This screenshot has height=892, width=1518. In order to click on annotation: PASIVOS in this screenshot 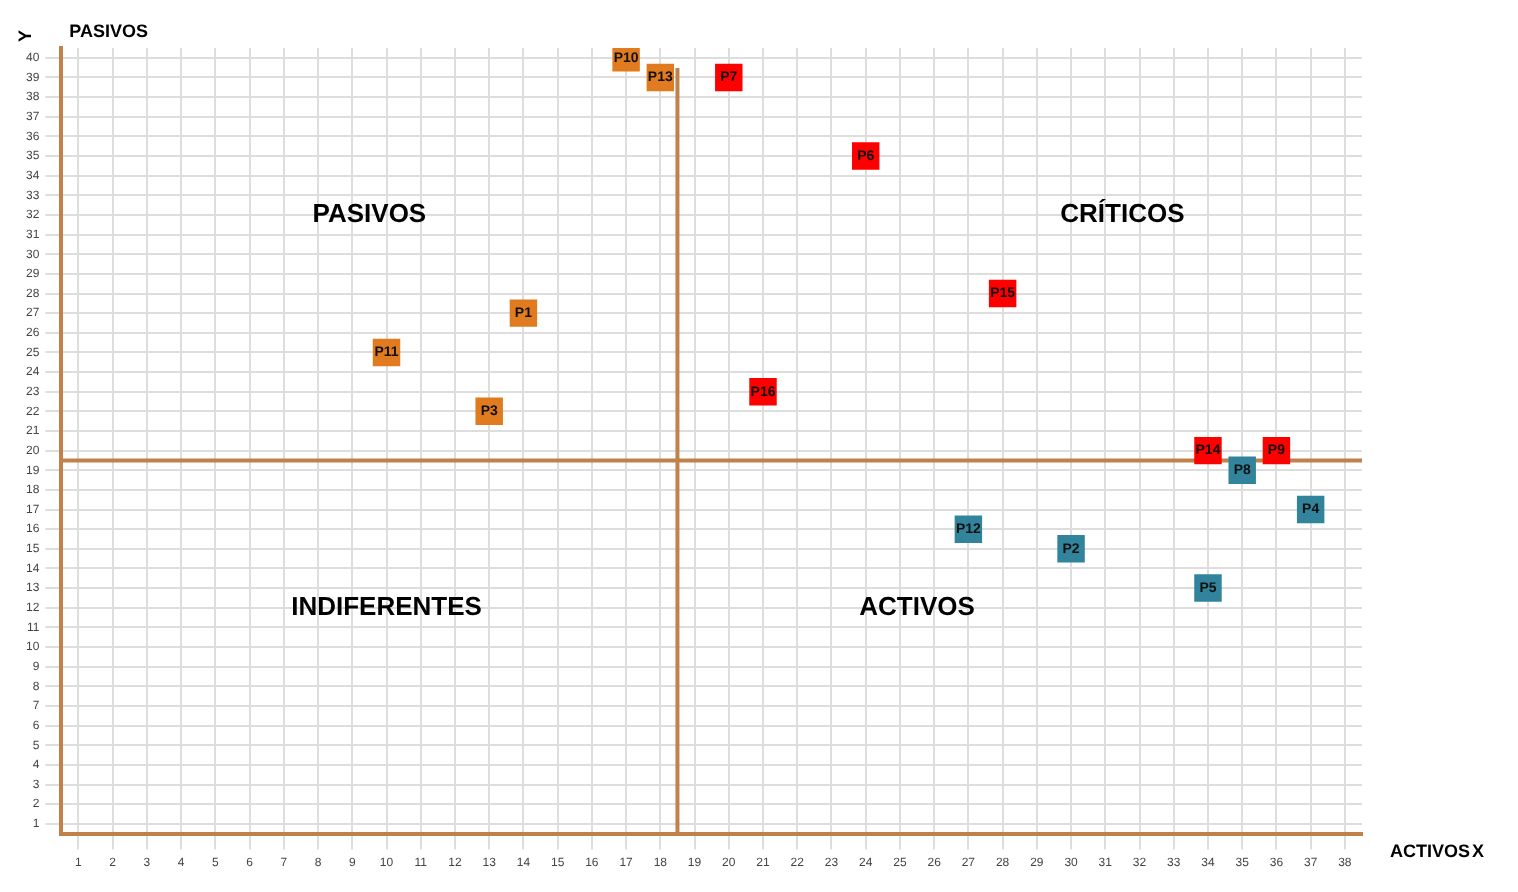, I will do `click(369, 213)`.